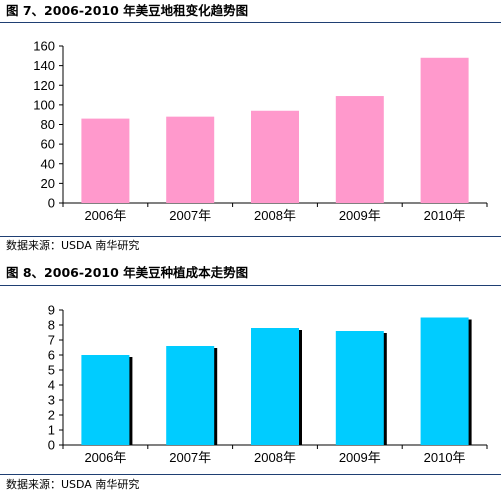 This screenshot has width=501, height=494. What do you see at coordinates (275, 457) in the screenshot?
I see `chart2-x-tick-label: 2008年` at bounding box center [275, 457].